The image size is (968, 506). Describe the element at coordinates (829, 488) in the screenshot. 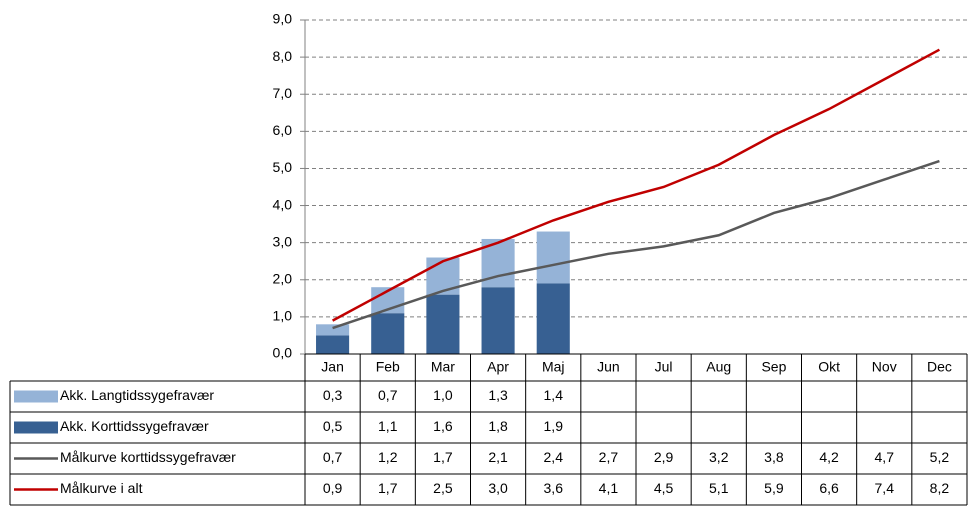

I see `table-cell: 6,6` at that location.